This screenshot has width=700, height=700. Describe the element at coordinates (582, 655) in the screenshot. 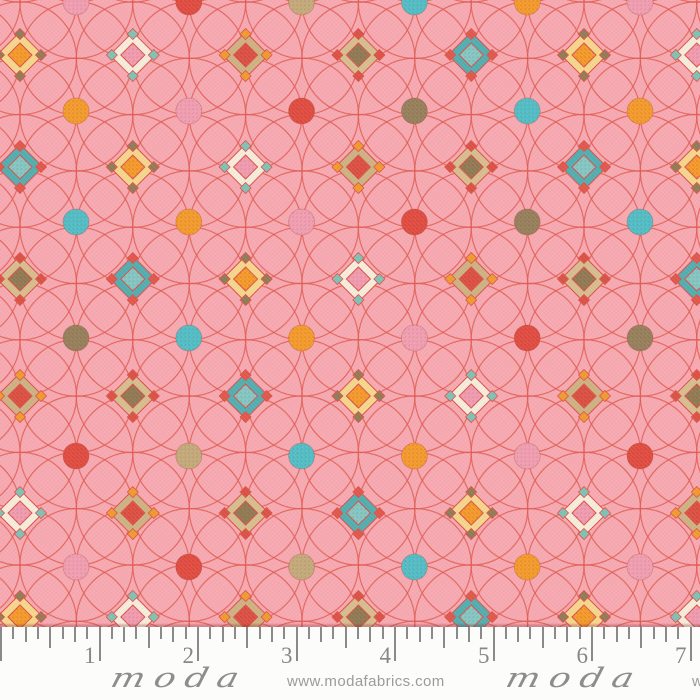

I see `ruler-inch-label: 6` at that location.